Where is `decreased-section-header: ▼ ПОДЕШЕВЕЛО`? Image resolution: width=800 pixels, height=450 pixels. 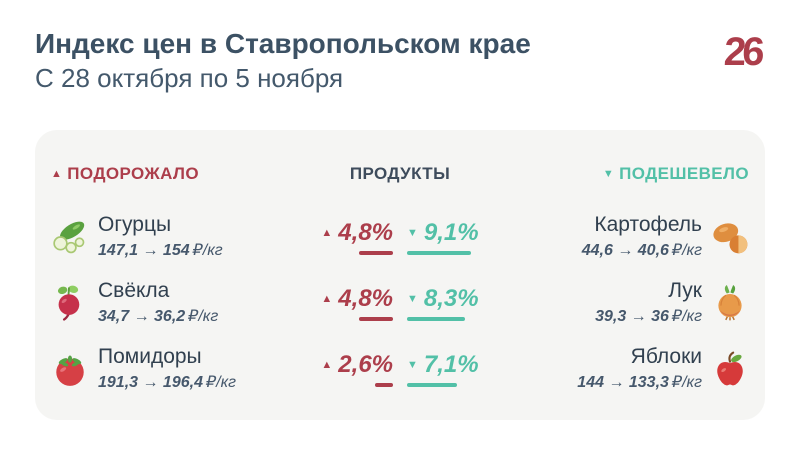
decreased-section-header: ▼ ПОДЕШЕВЕЛО is located at coordinates (629, 174).